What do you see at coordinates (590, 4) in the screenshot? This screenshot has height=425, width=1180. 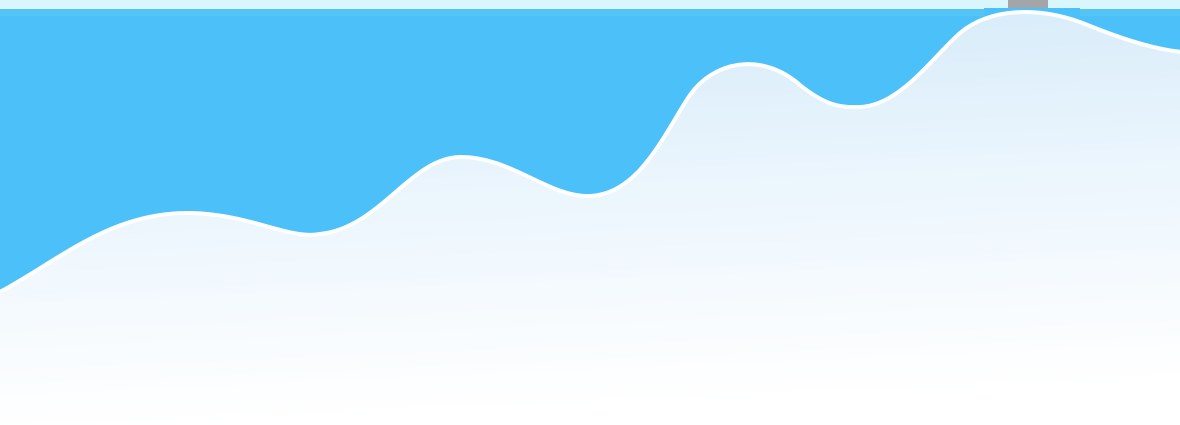 I see `top-strip` at bounding box center [590, 4].